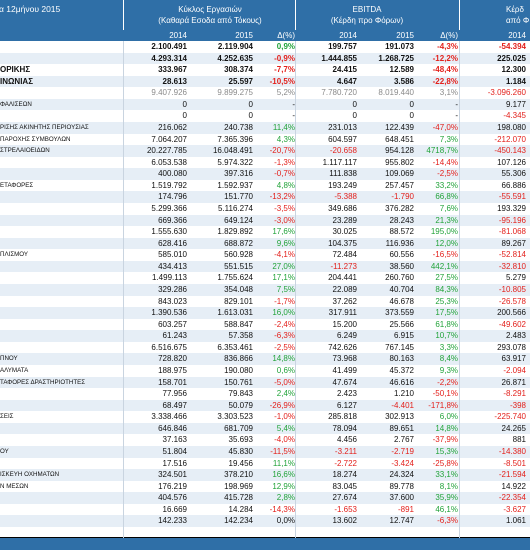 The width and height of the screenshot is (530, 558). I want to click on table-cell: -2,2%, so click(447, 382).